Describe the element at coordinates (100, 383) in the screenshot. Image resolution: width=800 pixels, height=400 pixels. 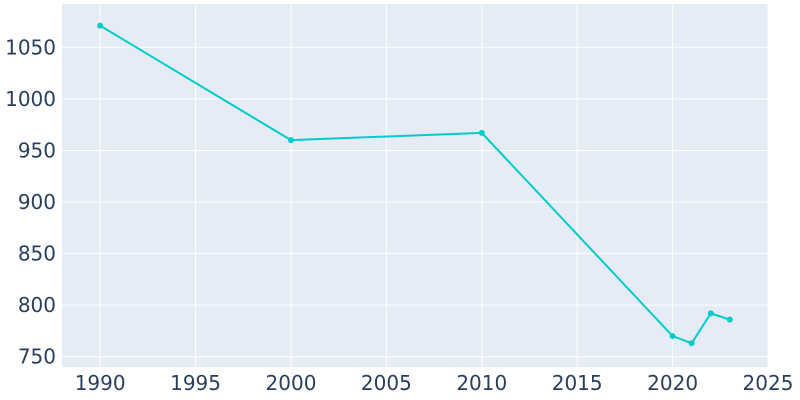
I see `x-tick-label: 1990` at that location.